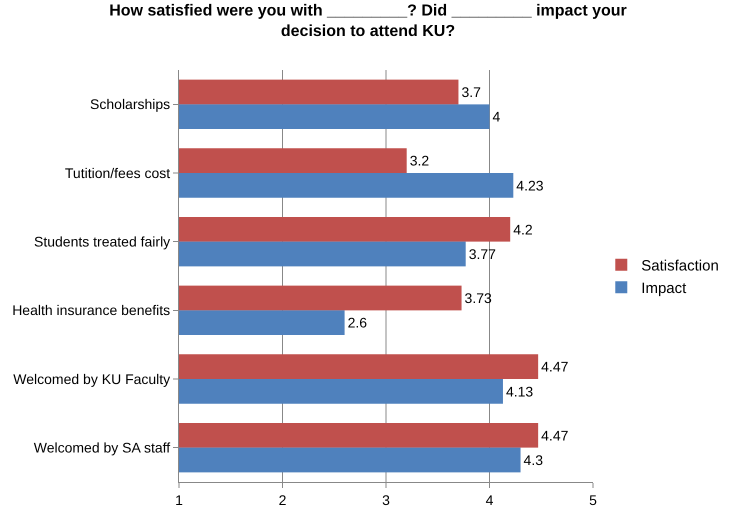  Describe the element at coordinates (523, 229) in the screenshot. I see `data-label: 4.2` at that location.